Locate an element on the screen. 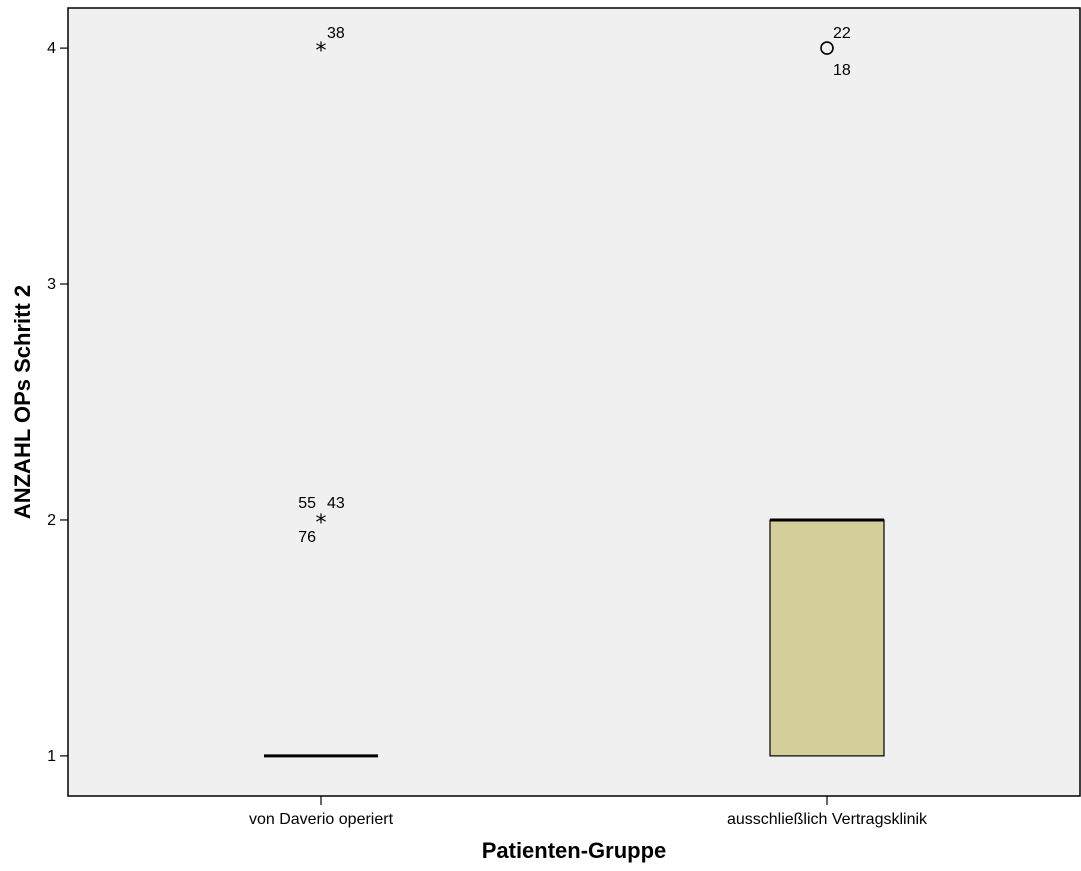  y-axis-title: ANZAHL OPs Schritt 2 is located at coordinates (22, 402).